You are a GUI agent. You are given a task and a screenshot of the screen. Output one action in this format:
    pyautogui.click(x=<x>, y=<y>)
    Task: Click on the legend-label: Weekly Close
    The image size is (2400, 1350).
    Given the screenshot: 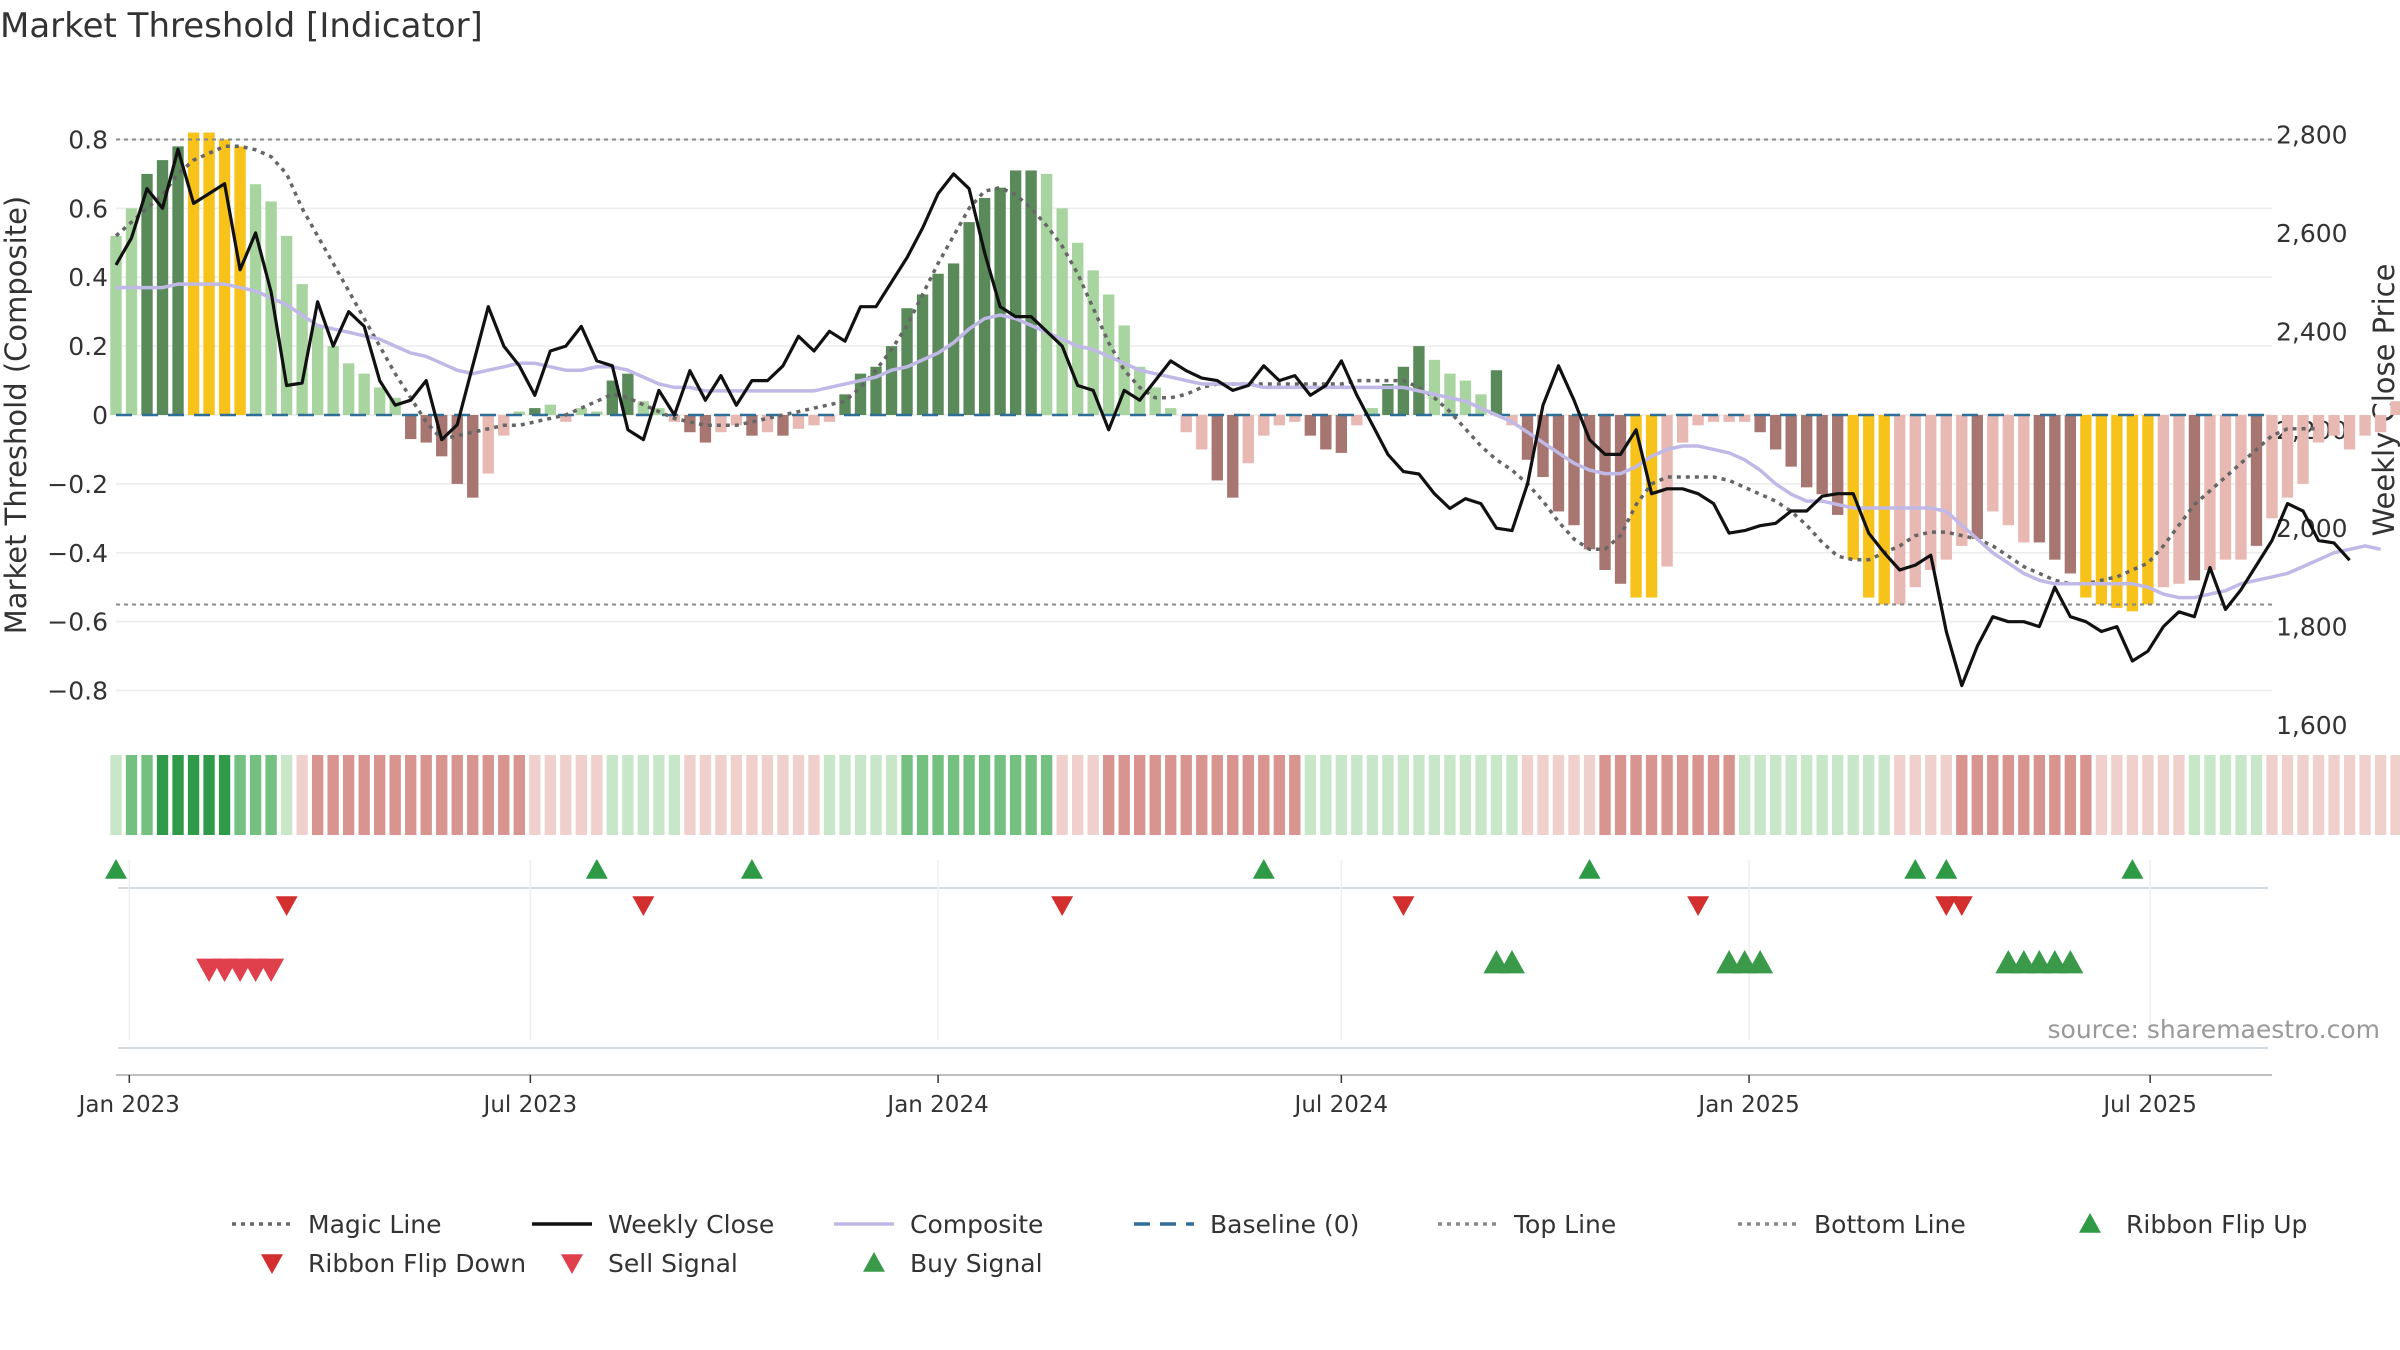 What is the action you would take?
    pyautogui.click(x=691, y=1224)
    